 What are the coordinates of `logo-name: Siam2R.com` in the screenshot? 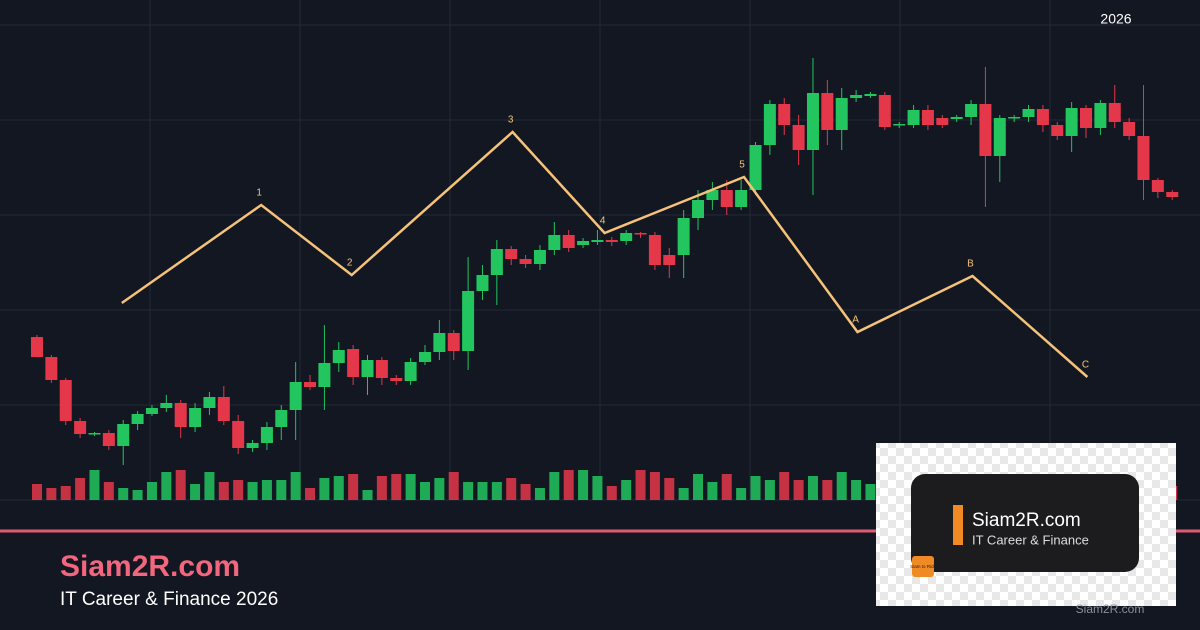 It's located at (1026, 520).